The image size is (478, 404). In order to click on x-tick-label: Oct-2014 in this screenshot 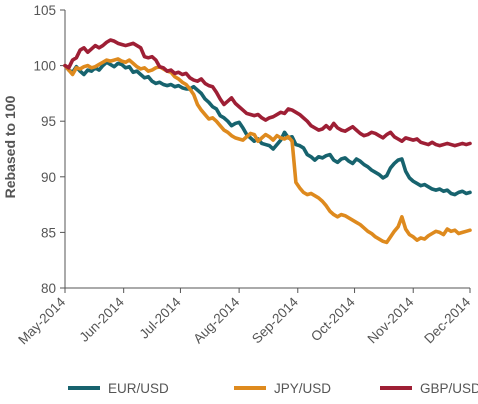, I will do `click(333, 319)`.